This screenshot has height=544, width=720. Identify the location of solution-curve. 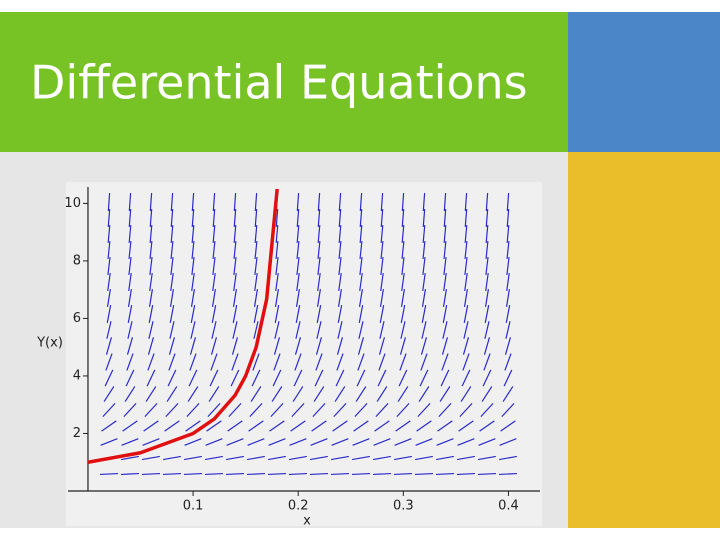
(183, 326).